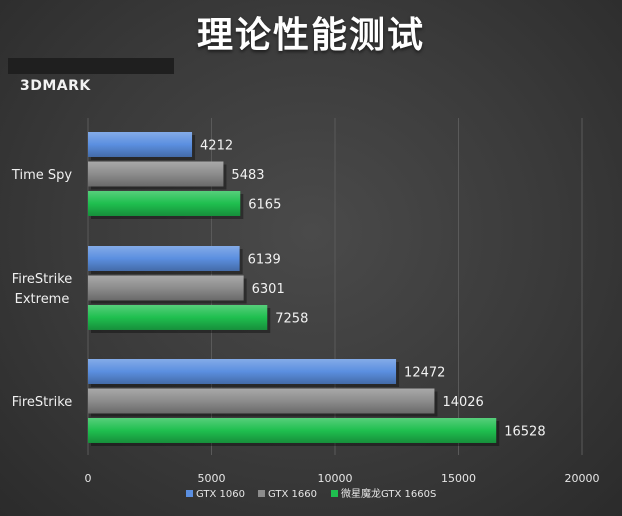 The image size is (622, 516). What do you see at coordinates (458, 478) in the screenshot?
I see `x-tick-label: 15000` at bounding box center [458, 478].